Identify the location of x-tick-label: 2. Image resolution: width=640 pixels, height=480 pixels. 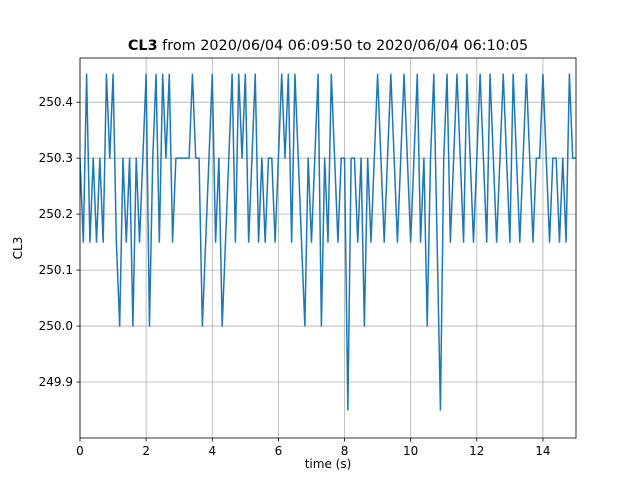
(146, 451).